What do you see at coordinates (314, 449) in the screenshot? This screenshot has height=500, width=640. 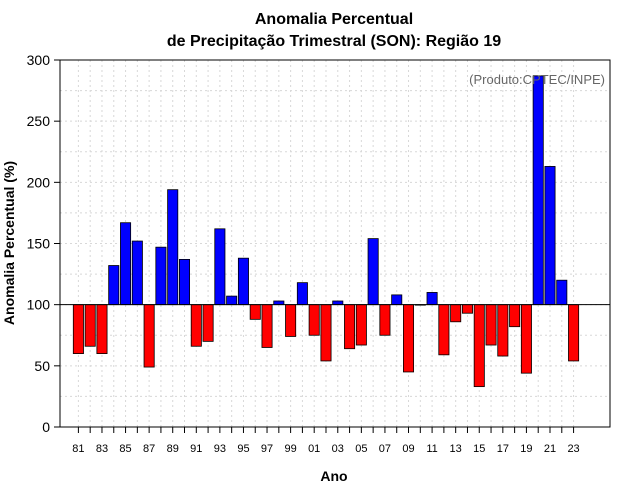 I see `x-tick-label: 01` at bounding box center [314, 449].